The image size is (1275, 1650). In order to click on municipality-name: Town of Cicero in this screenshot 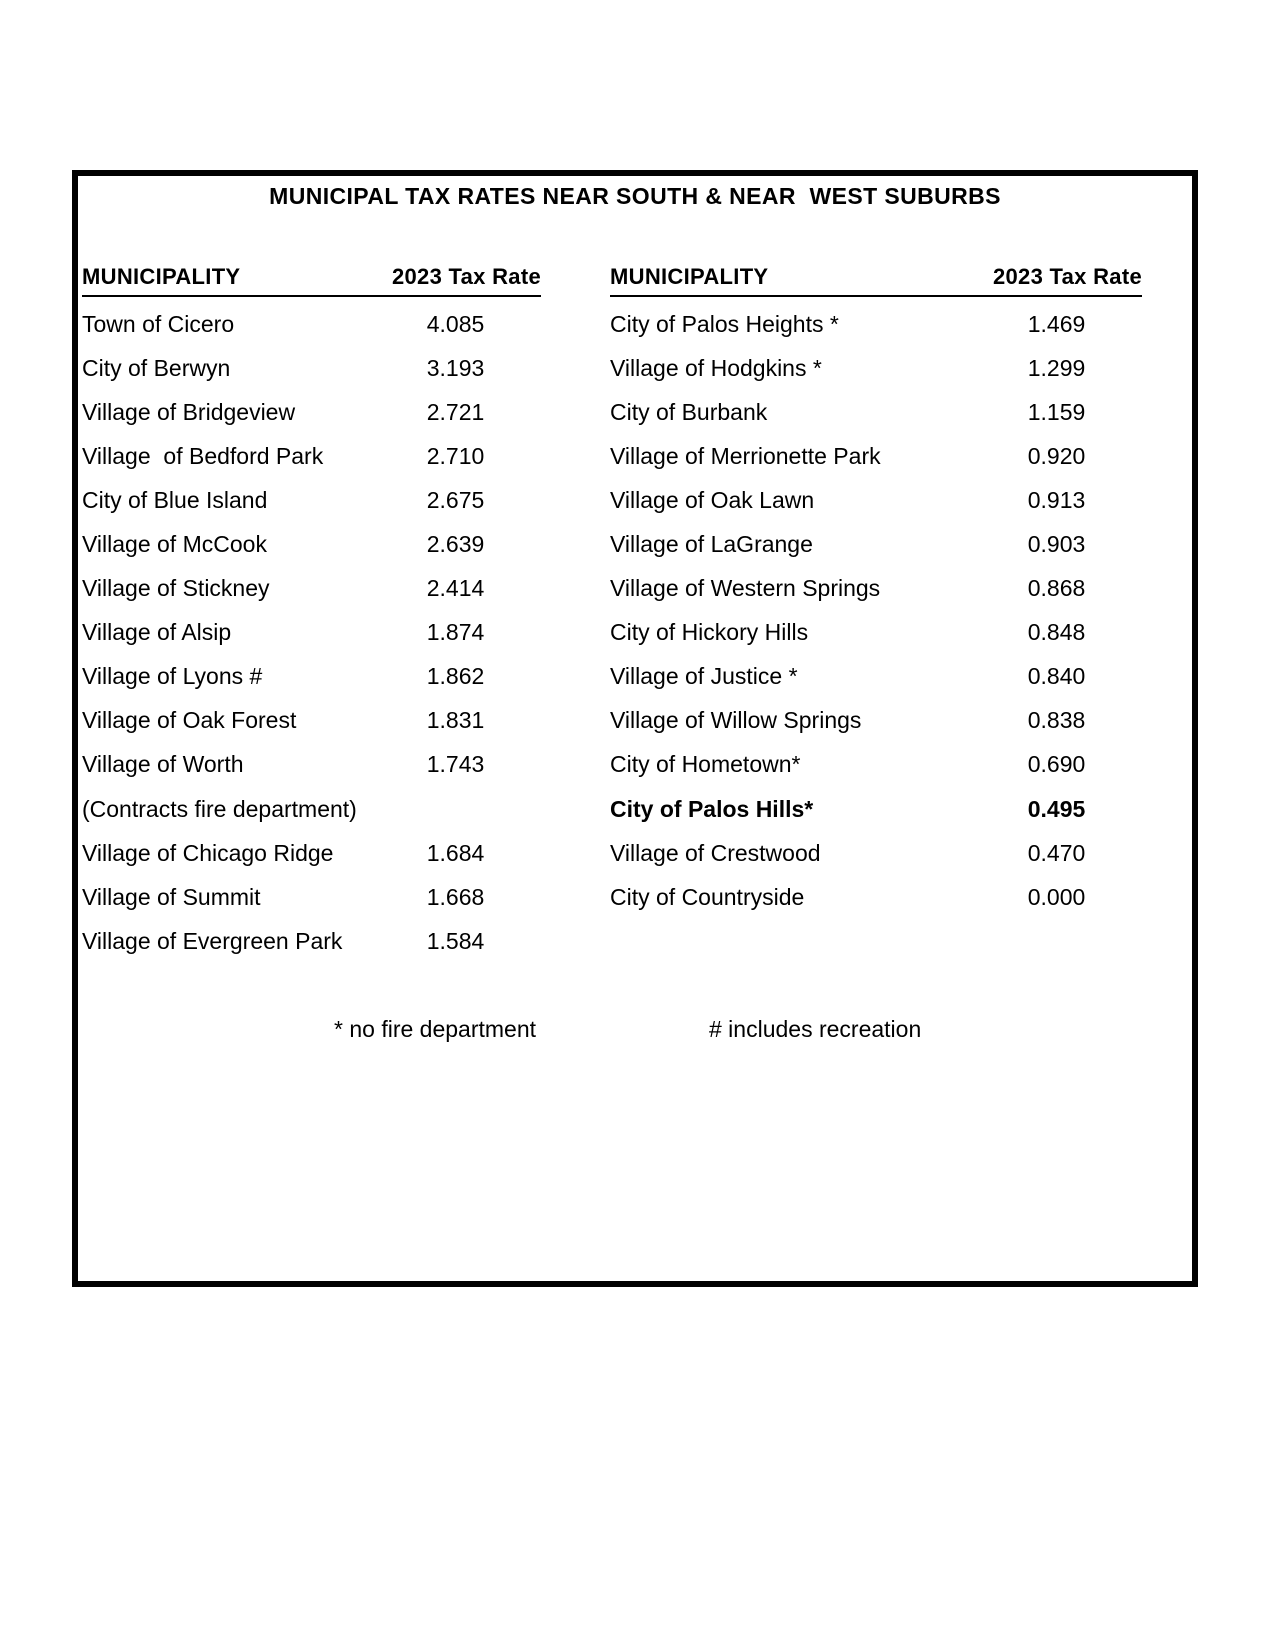, I will do `click(158, 323)`.